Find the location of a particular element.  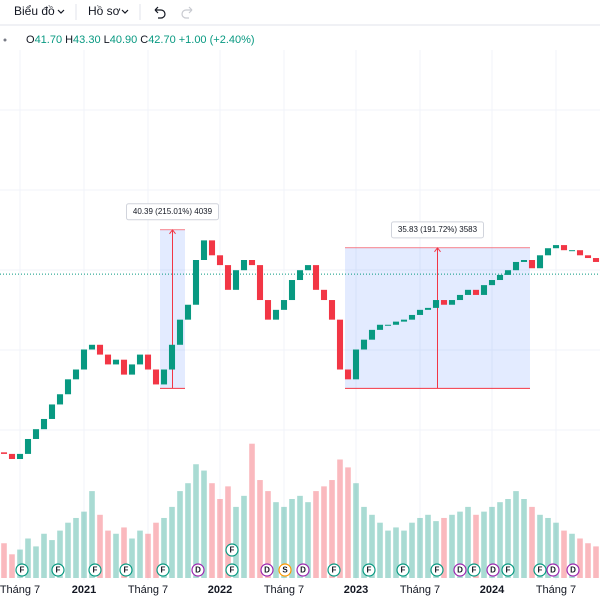

chevron is located at coordinates (61, 11).